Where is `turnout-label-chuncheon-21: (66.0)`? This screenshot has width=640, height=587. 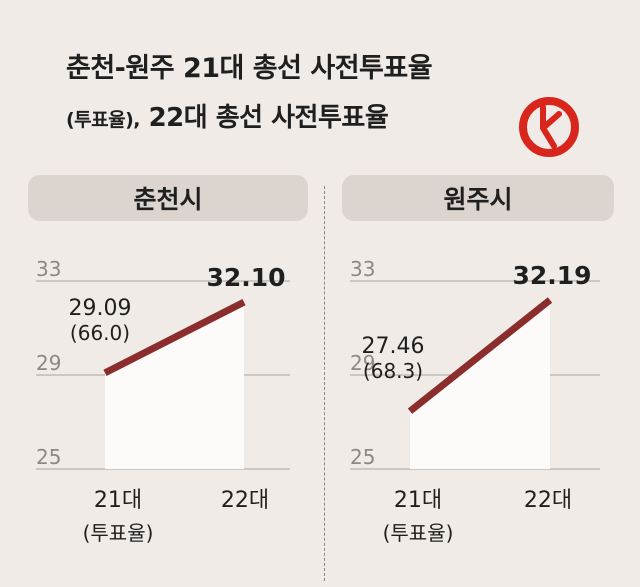 turnout-label-chuncheon-21: (66.0) is located at coordinates (100, 333).